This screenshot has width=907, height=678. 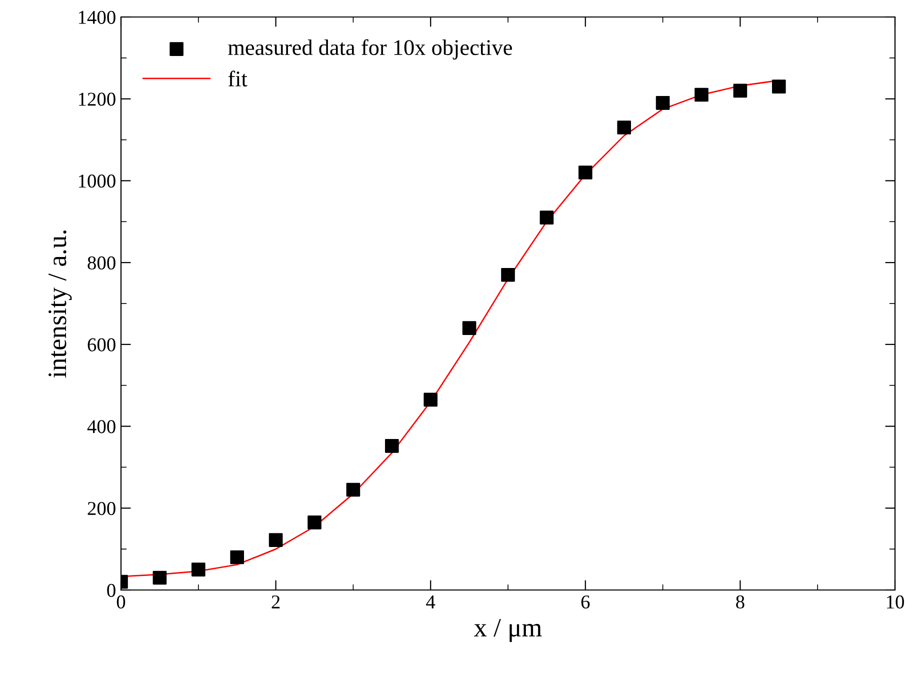 What do you see at coordinates (97, 17) in the screenshot?
I see `y-tick-label: 1400` at bounding box center [97, 17].